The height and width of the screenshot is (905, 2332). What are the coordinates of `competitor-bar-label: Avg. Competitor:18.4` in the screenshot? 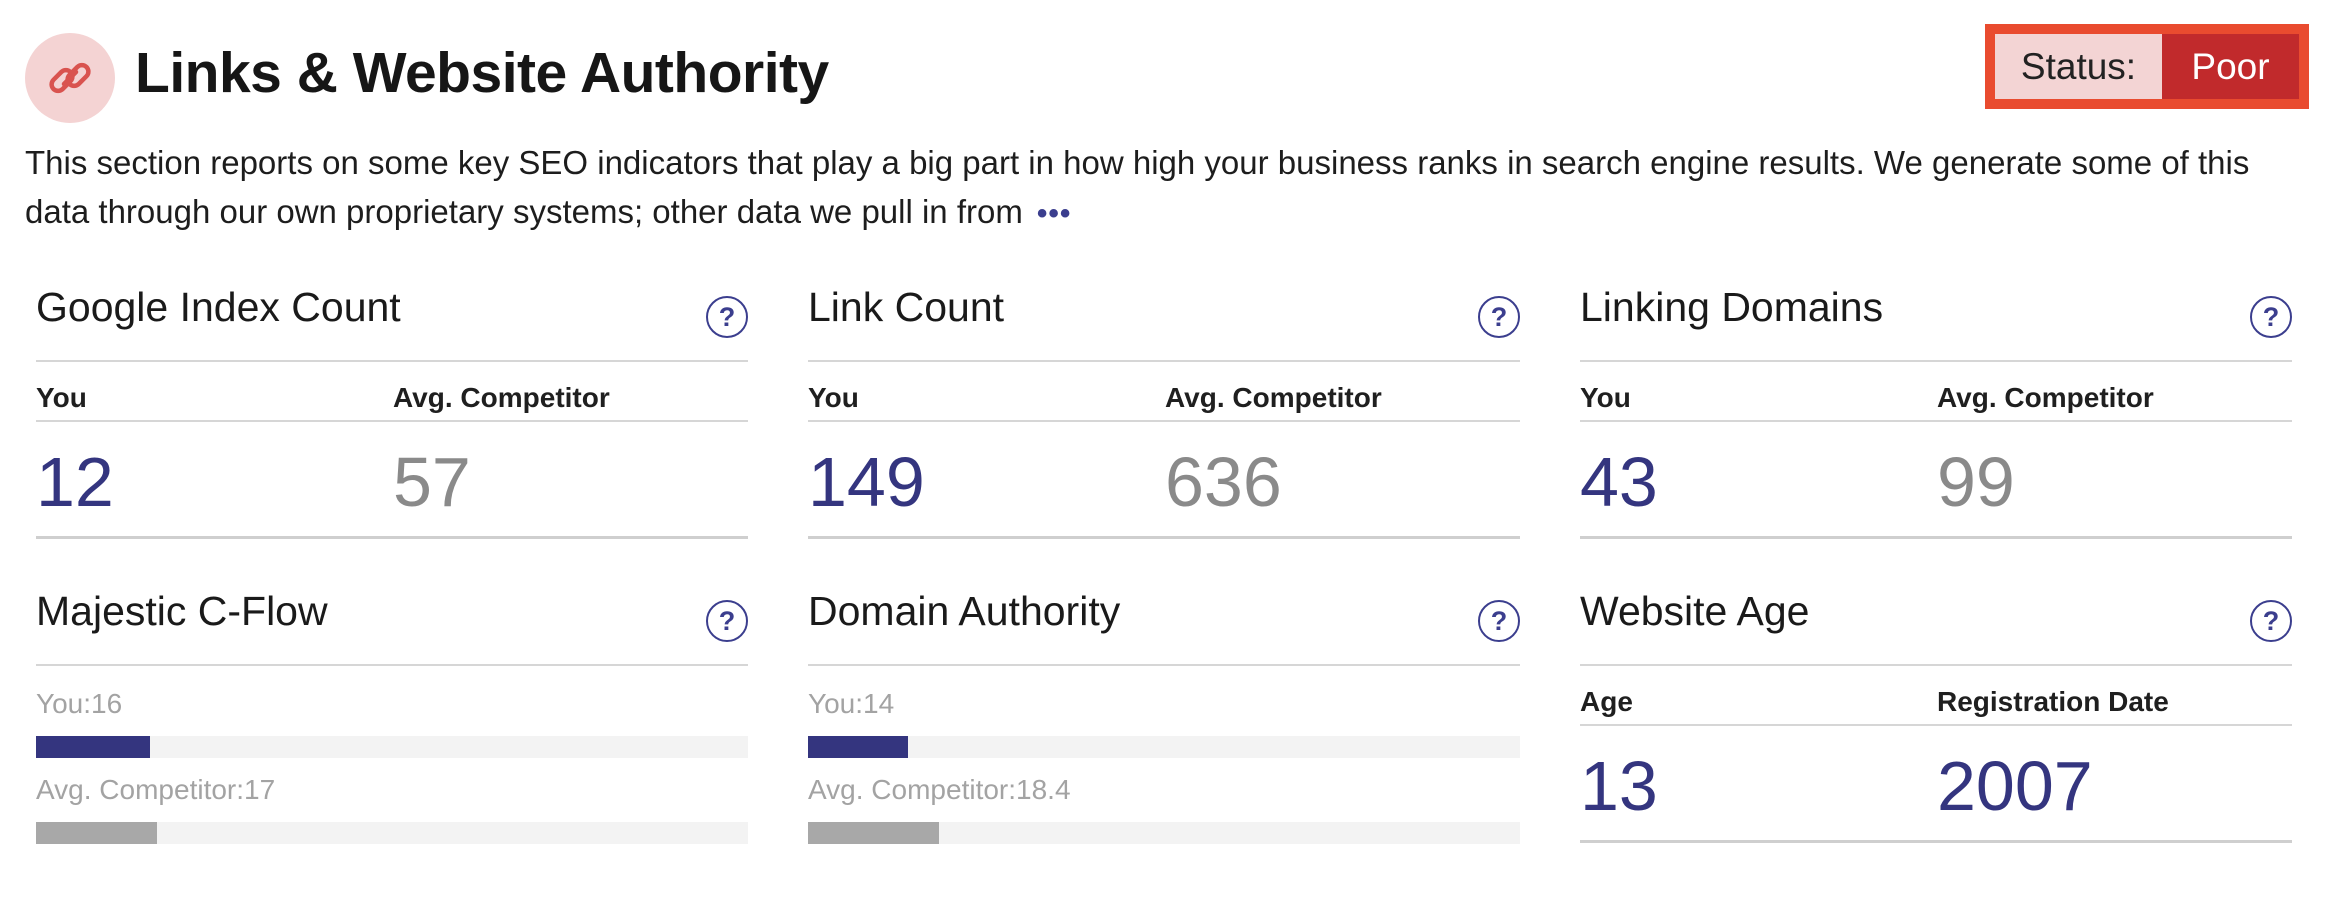 It's located at (939, 789).